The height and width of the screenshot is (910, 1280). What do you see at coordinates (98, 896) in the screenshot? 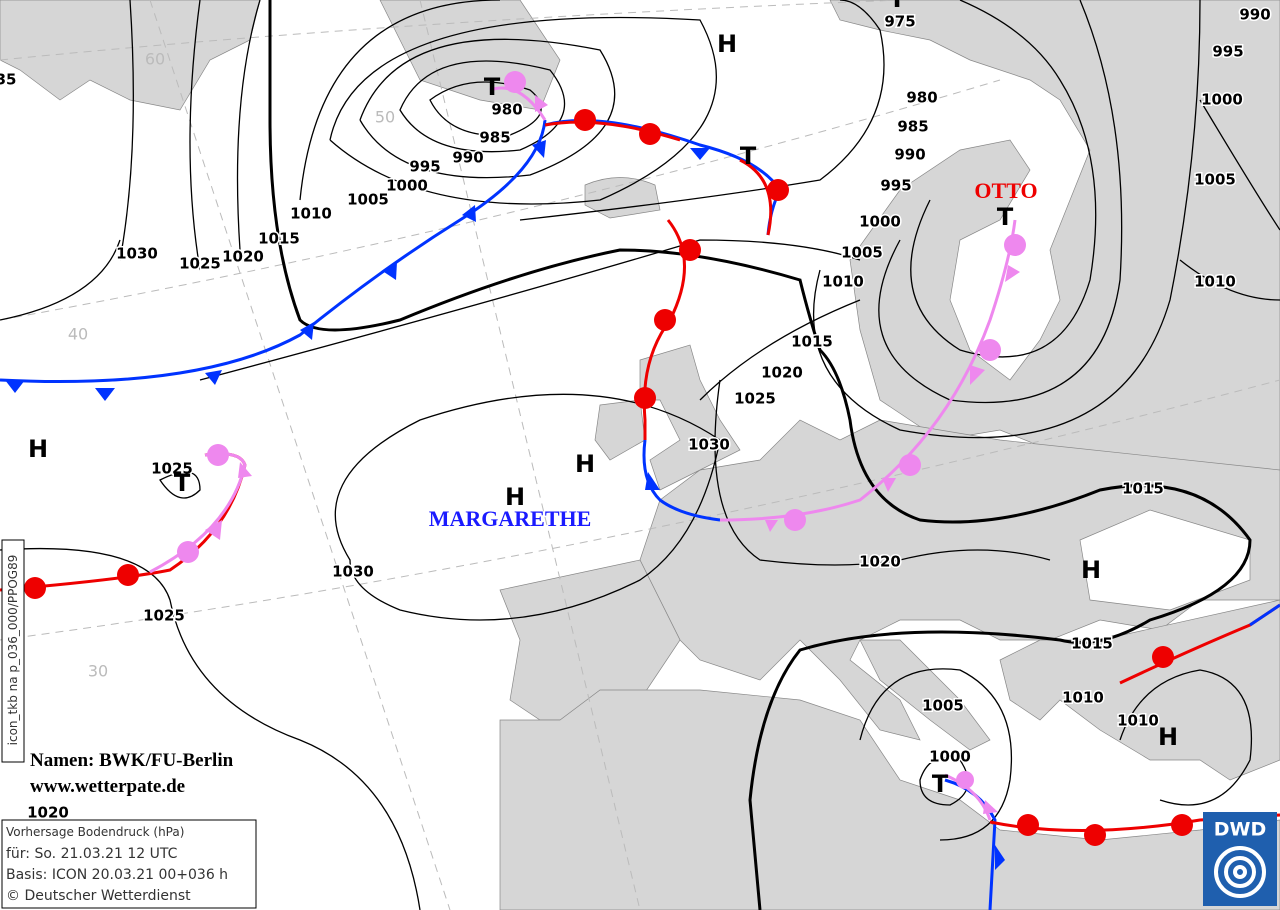
I see `info-line: © Deutscher Wetterdienst` at bounding box center [98, 896].